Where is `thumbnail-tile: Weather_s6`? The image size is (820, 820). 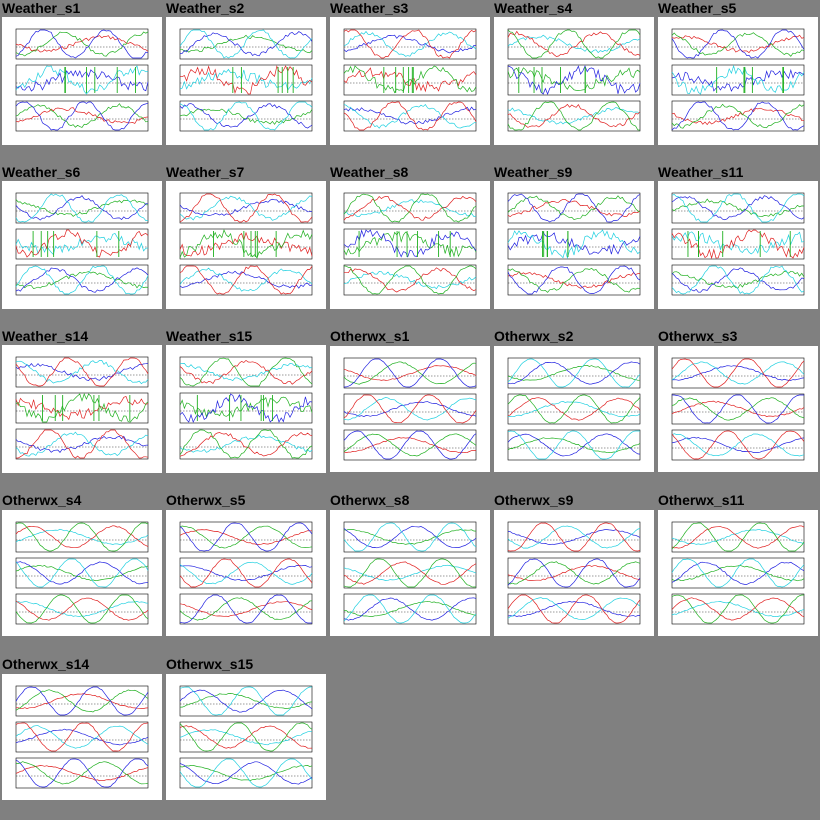
thumbnail-tile: Weather_s6 is located at coordinates (82, 246).